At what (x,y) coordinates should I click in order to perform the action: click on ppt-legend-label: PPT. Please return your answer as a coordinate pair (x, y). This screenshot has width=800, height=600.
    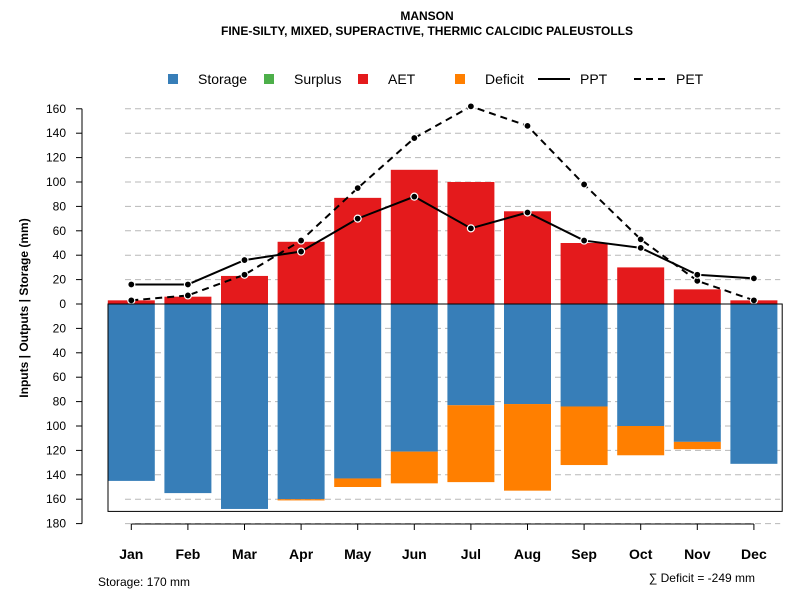
    Looking at the image, I should click on (594, 79).